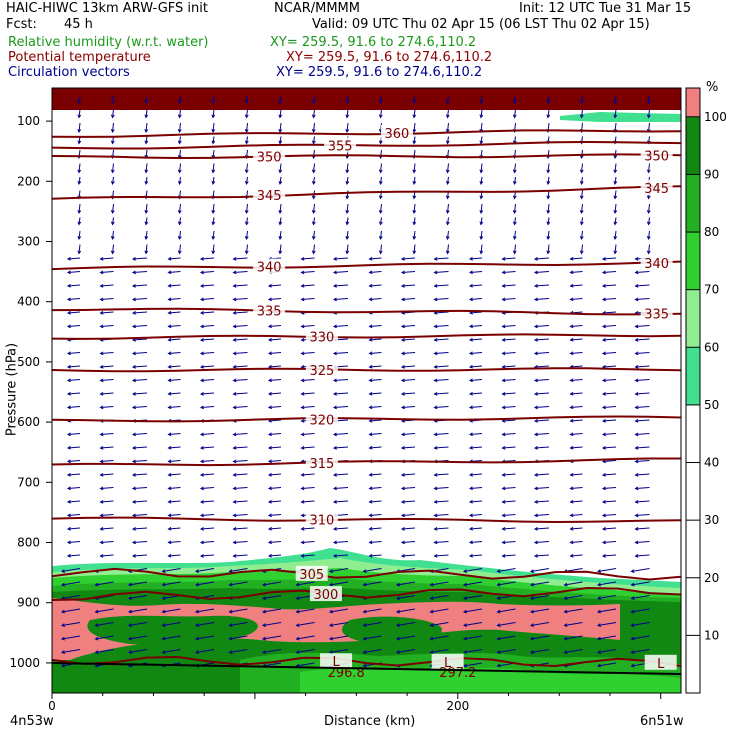 The width and height of the screenshot is (740, 740). I want to click on contour-label-bg, so click(269, 266).